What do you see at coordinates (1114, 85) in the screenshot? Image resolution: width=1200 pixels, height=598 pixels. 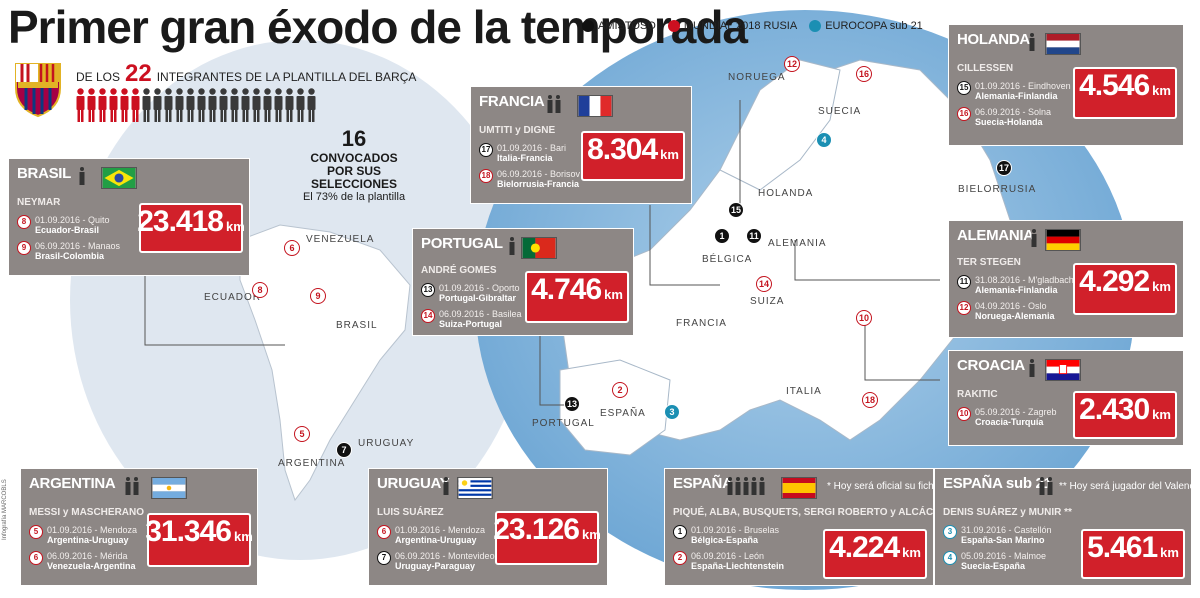 I see `distance-value: 4.546` at bounding box center [1114, 85].